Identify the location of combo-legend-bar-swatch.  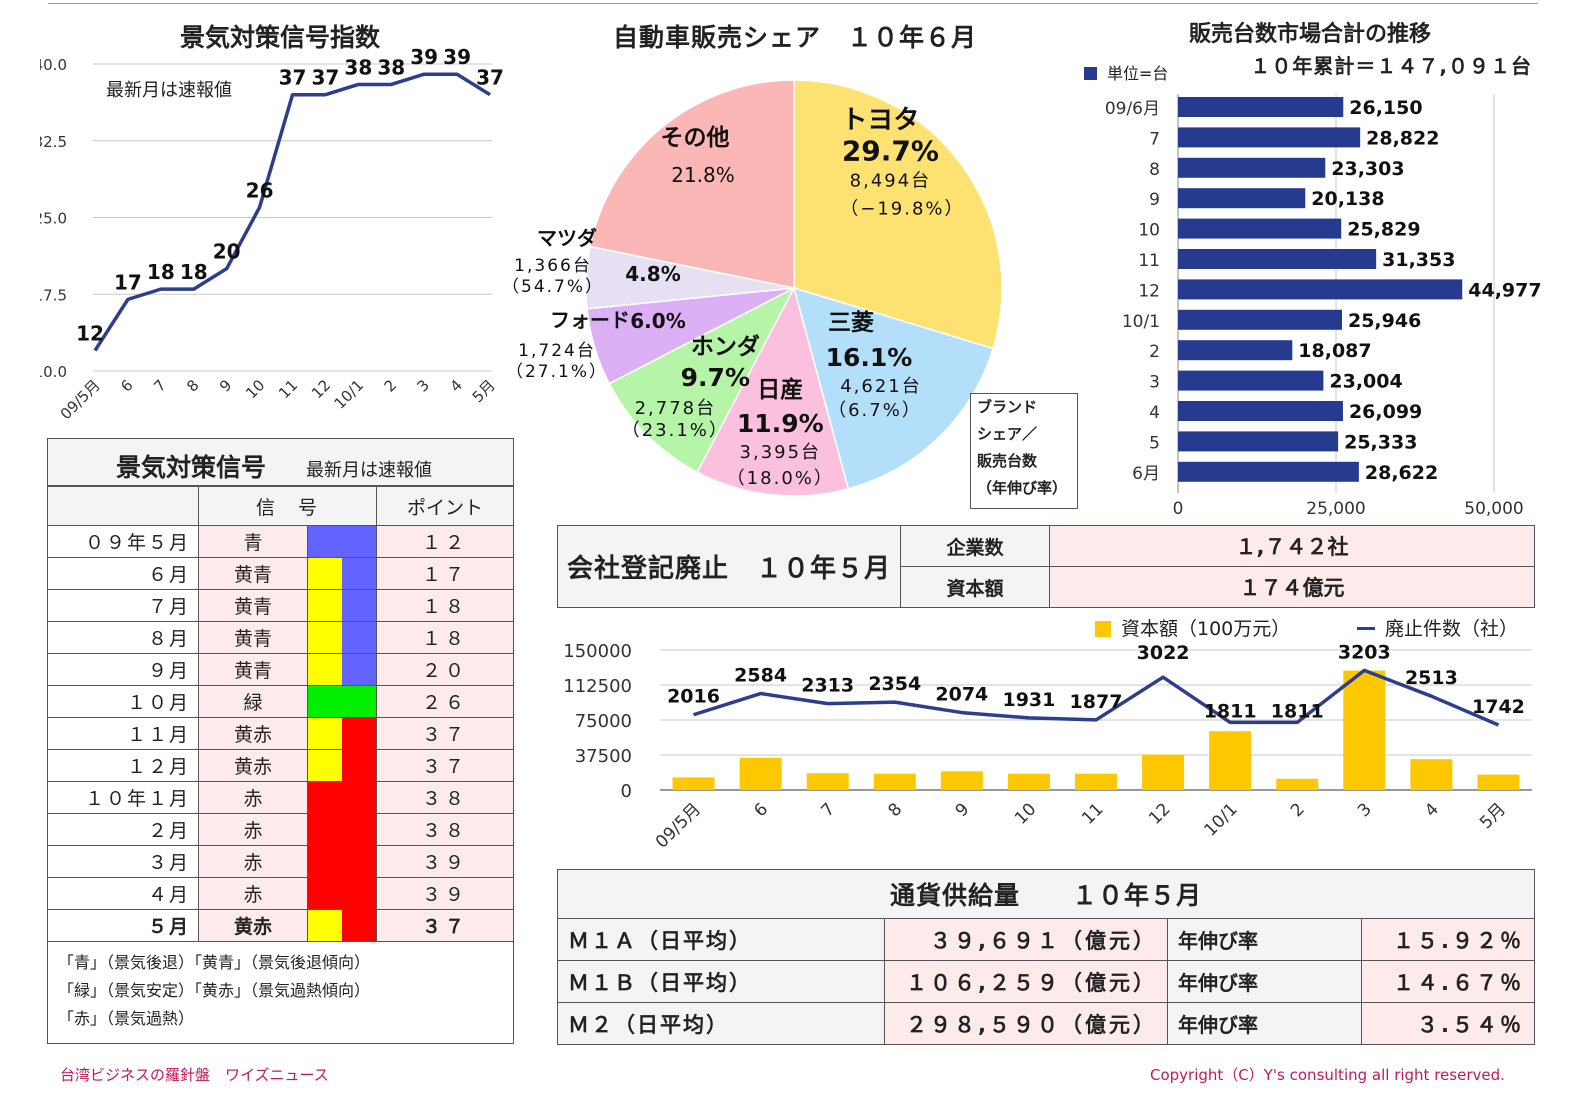
(1103, 629).